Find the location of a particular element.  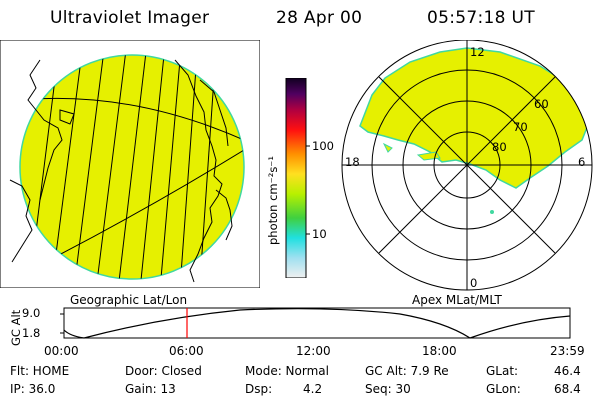

altitude-curve is located at coordinates (317, 323).